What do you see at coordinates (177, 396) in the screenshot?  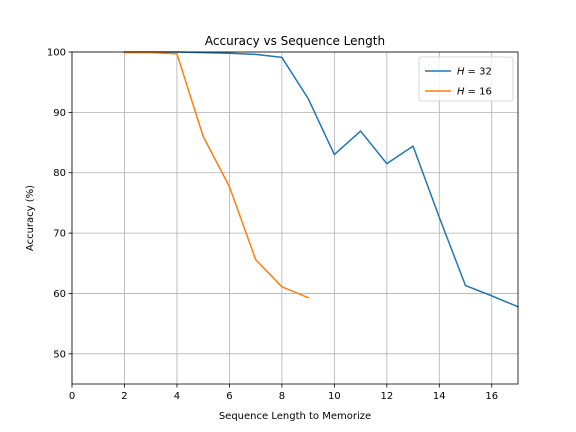 I see `x-tick-label: 4` at bounding box center [177, 396].